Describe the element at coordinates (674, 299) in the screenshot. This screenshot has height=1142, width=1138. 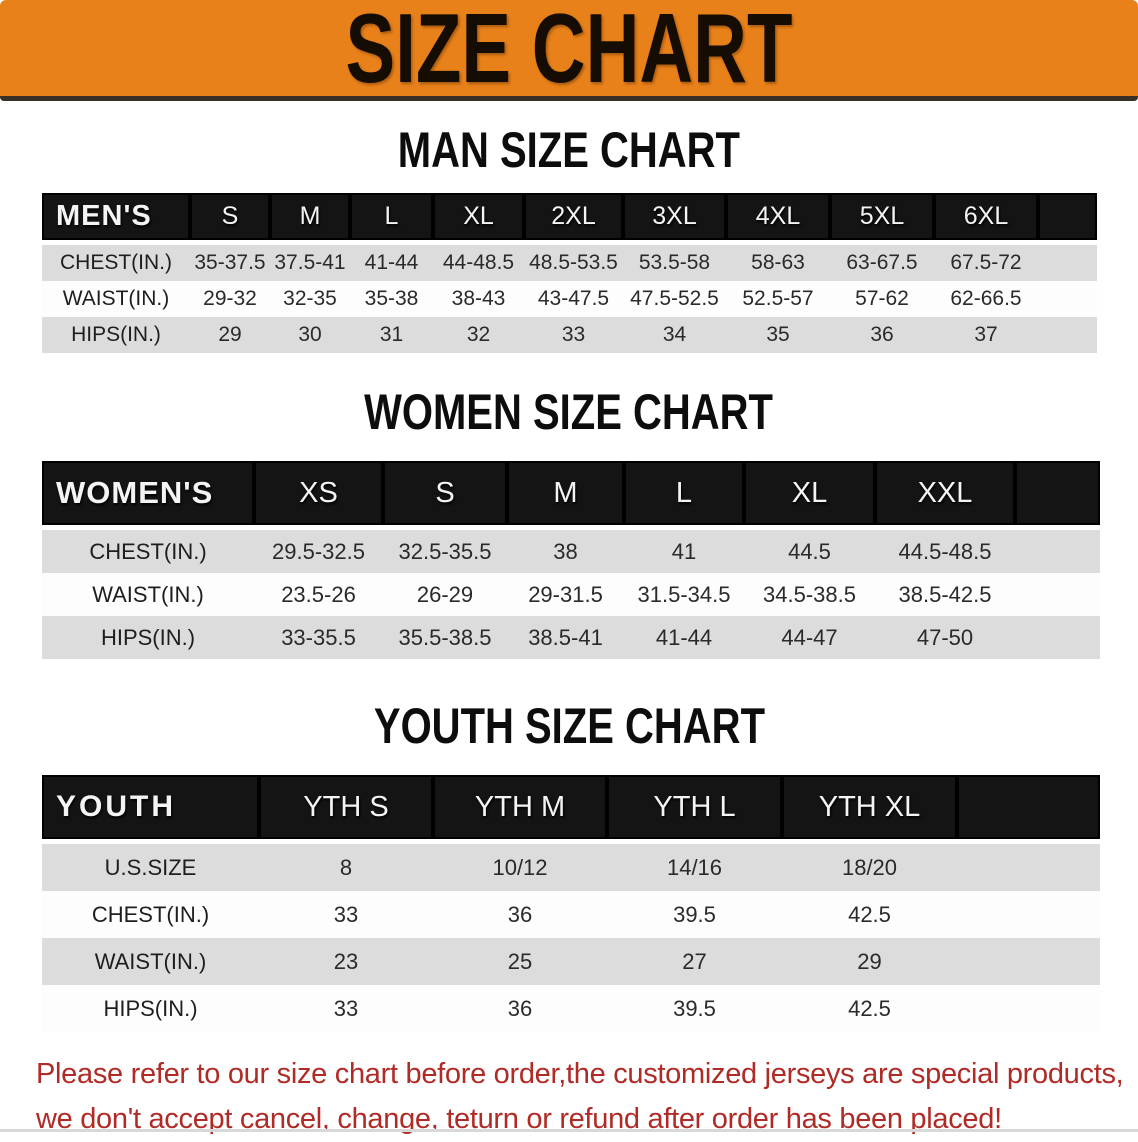
I see `size-value: 47.5-52.5` at that location.